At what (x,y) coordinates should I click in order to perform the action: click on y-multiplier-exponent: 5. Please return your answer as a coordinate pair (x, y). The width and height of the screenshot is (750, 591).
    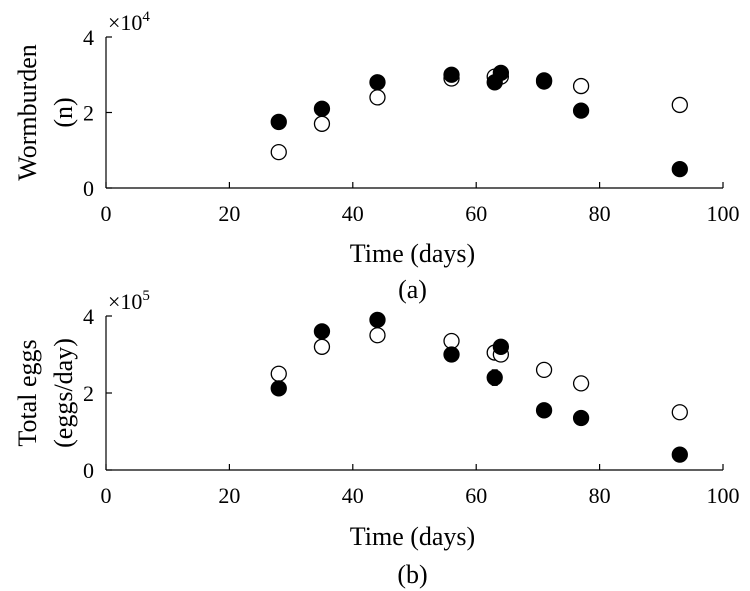
    Looking at the image, I should click on (146, 296).